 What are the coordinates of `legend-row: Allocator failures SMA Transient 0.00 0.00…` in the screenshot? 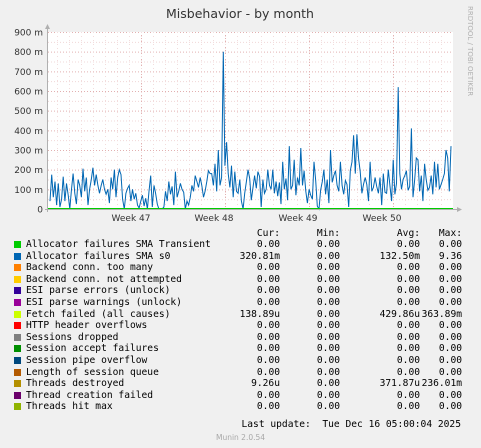 It's located at (241, 245).